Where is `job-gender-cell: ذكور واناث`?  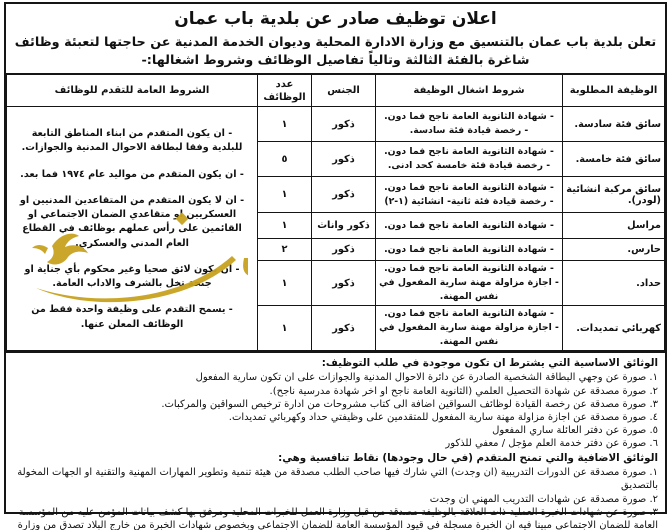 job-gender-cell: ذكور واناث is located at coordinates (343, 226).